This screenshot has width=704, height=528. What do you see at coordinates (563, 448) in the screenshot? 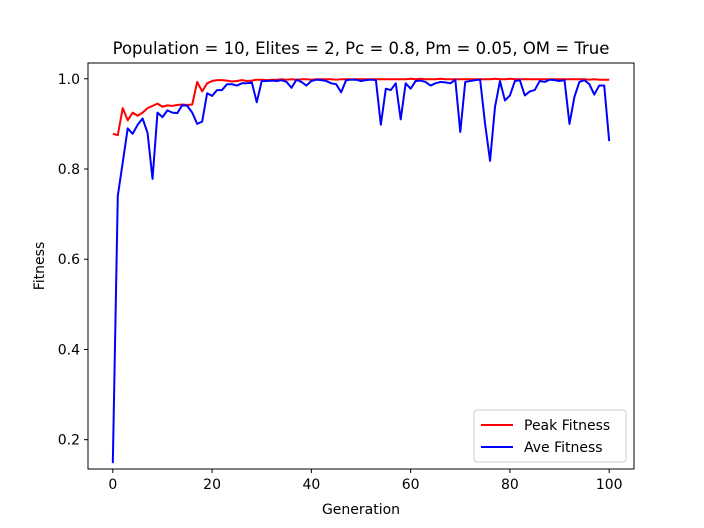
I see `legend-label-ave-fitness: Ave Fitness` at bounding box center [563, 448].